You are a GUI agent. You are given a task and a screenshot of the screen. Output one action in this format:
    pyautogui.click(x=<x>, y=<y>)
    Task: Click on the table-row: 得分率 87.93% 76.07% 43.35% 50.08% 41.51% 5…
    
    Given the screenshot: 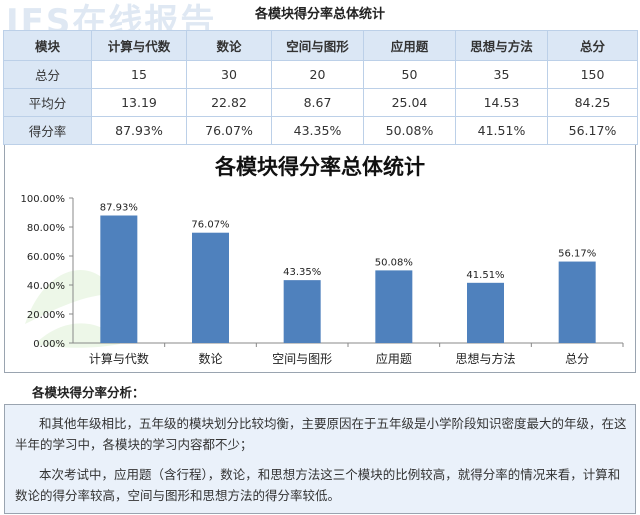 What is the action you would take?
    pyautogui.click(x=320, y=130)
    